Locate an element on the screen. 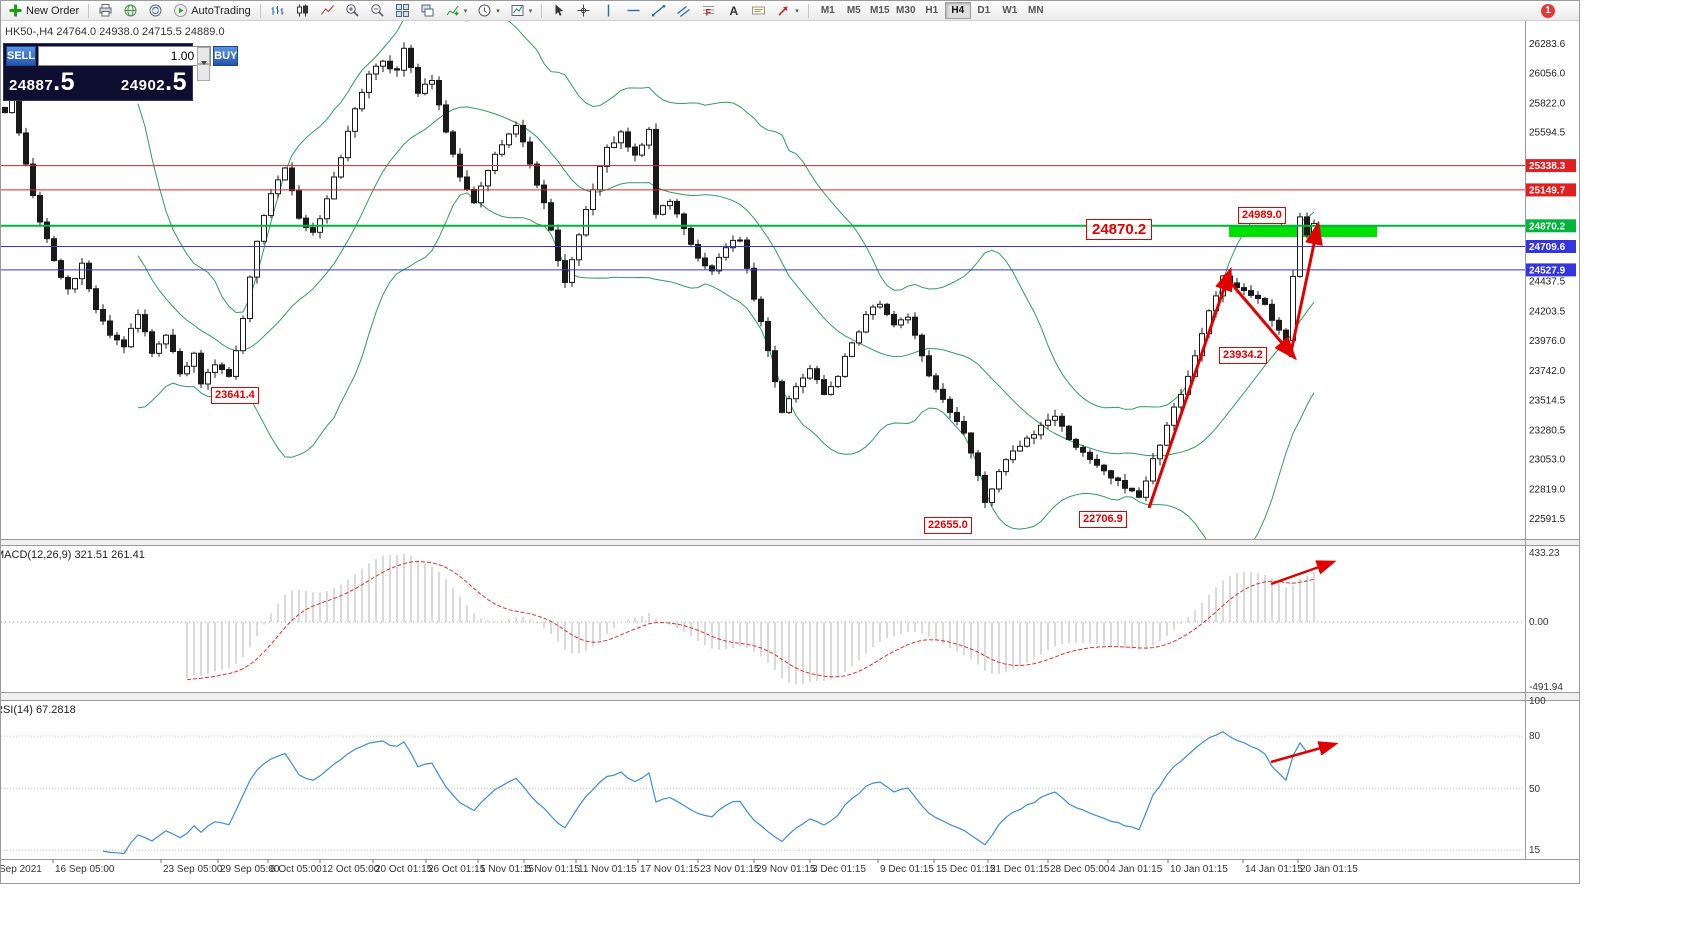  new-order-label: New Order is located at coordinates (53, 10).